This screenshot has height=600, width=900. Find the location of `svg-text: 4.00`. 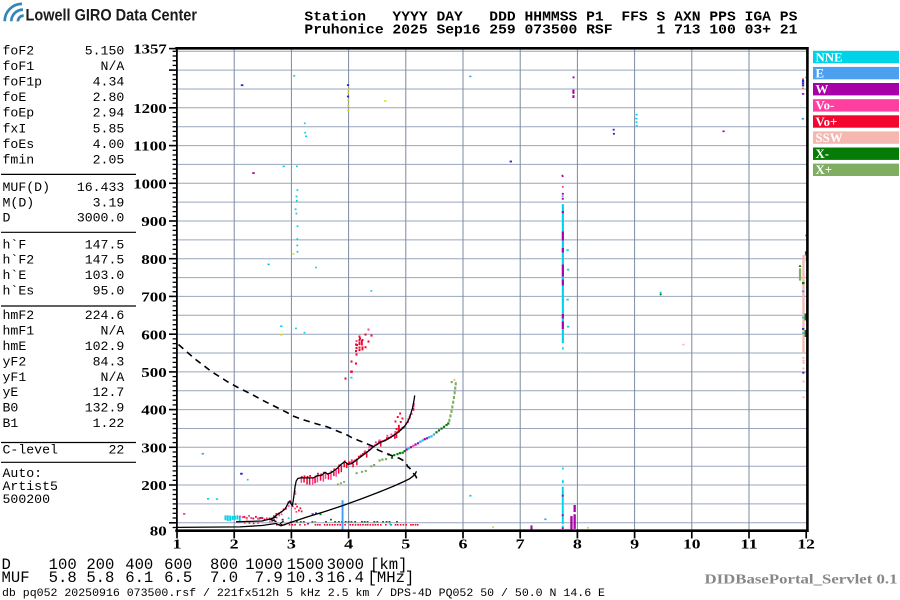

svg-text: 4.00 is located at coordinates (109, 144).